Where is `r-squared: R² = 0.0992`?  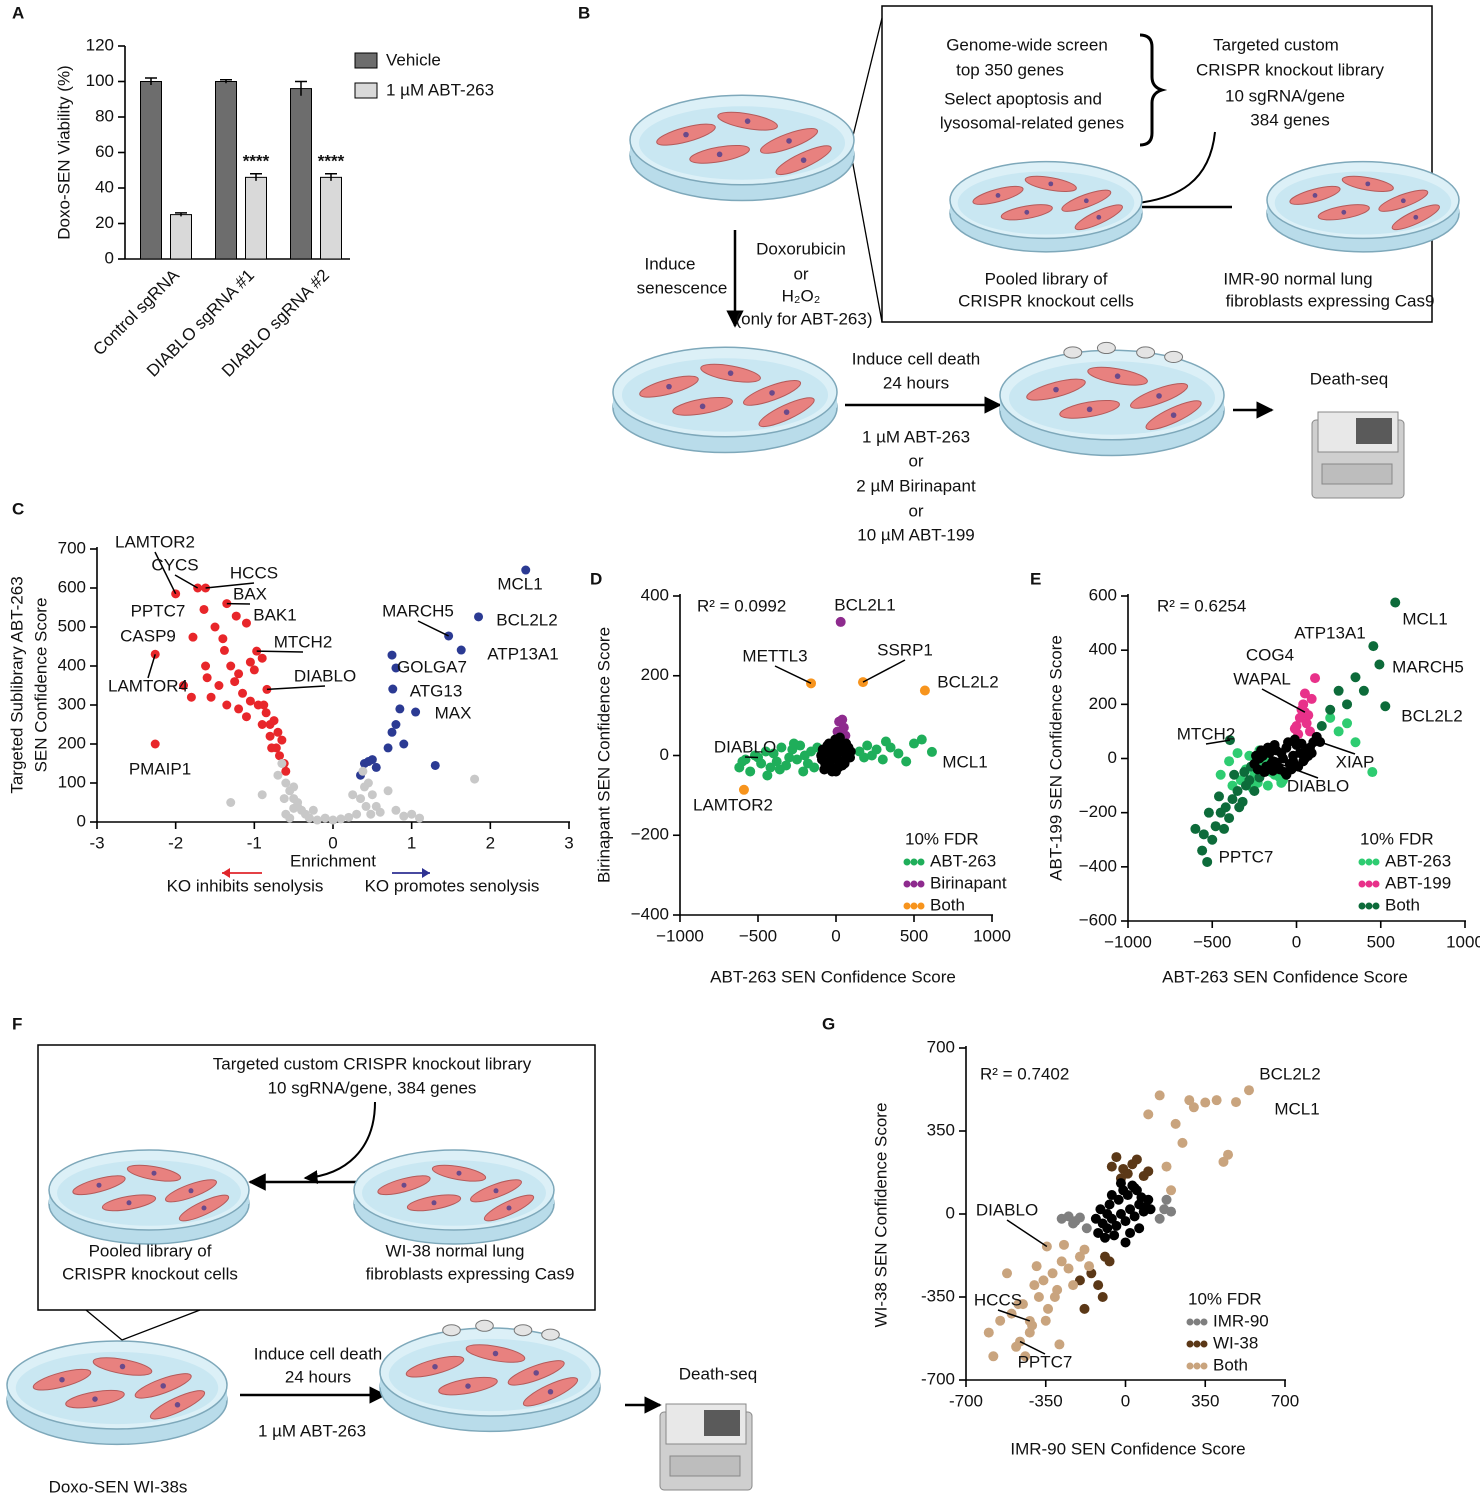
r-squared: R² = 0.0992 is located at coordinates (741, 605).